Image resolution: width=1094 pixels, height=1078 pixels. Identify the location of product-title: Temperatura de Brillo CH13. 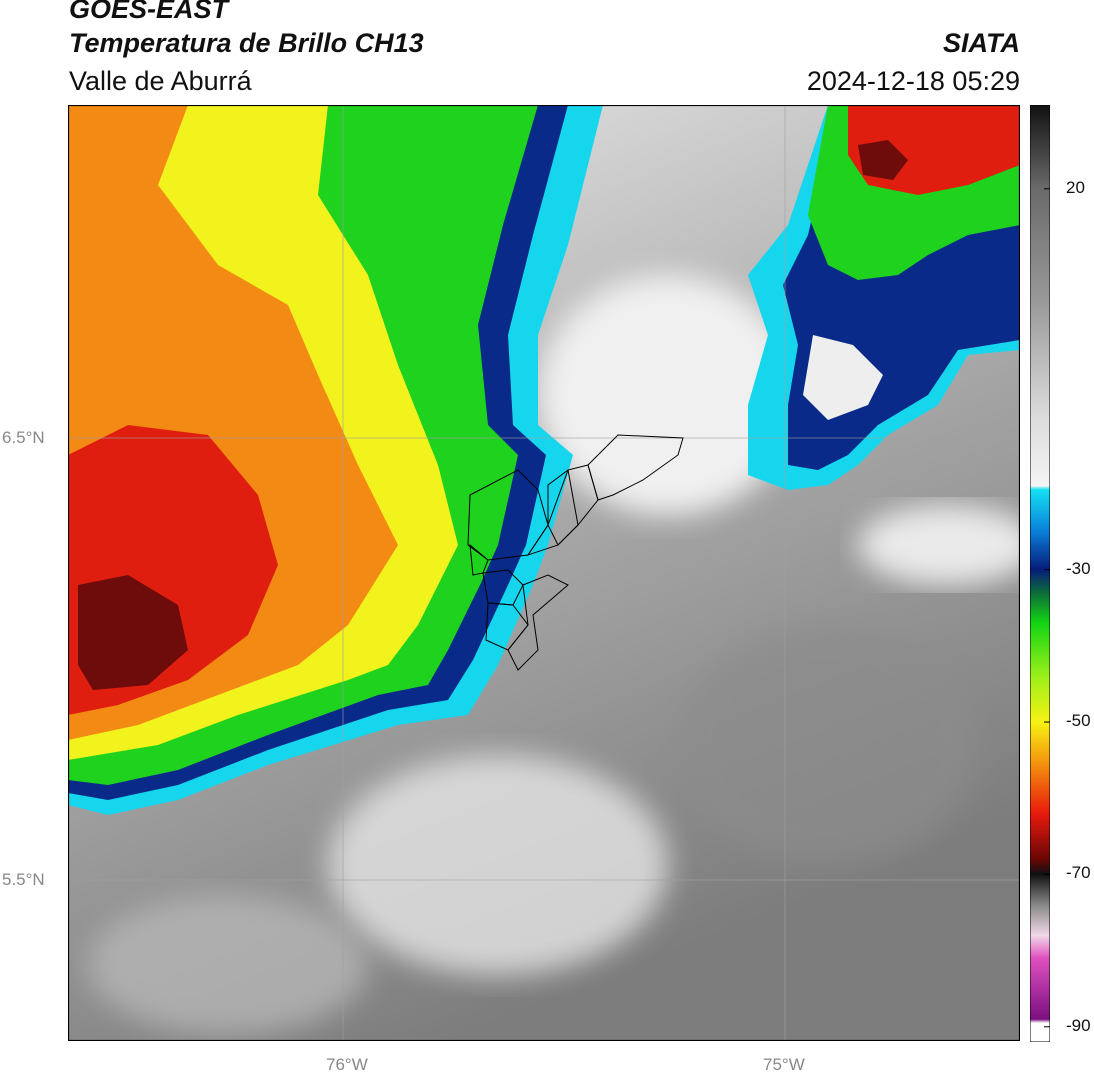
(246, 43).